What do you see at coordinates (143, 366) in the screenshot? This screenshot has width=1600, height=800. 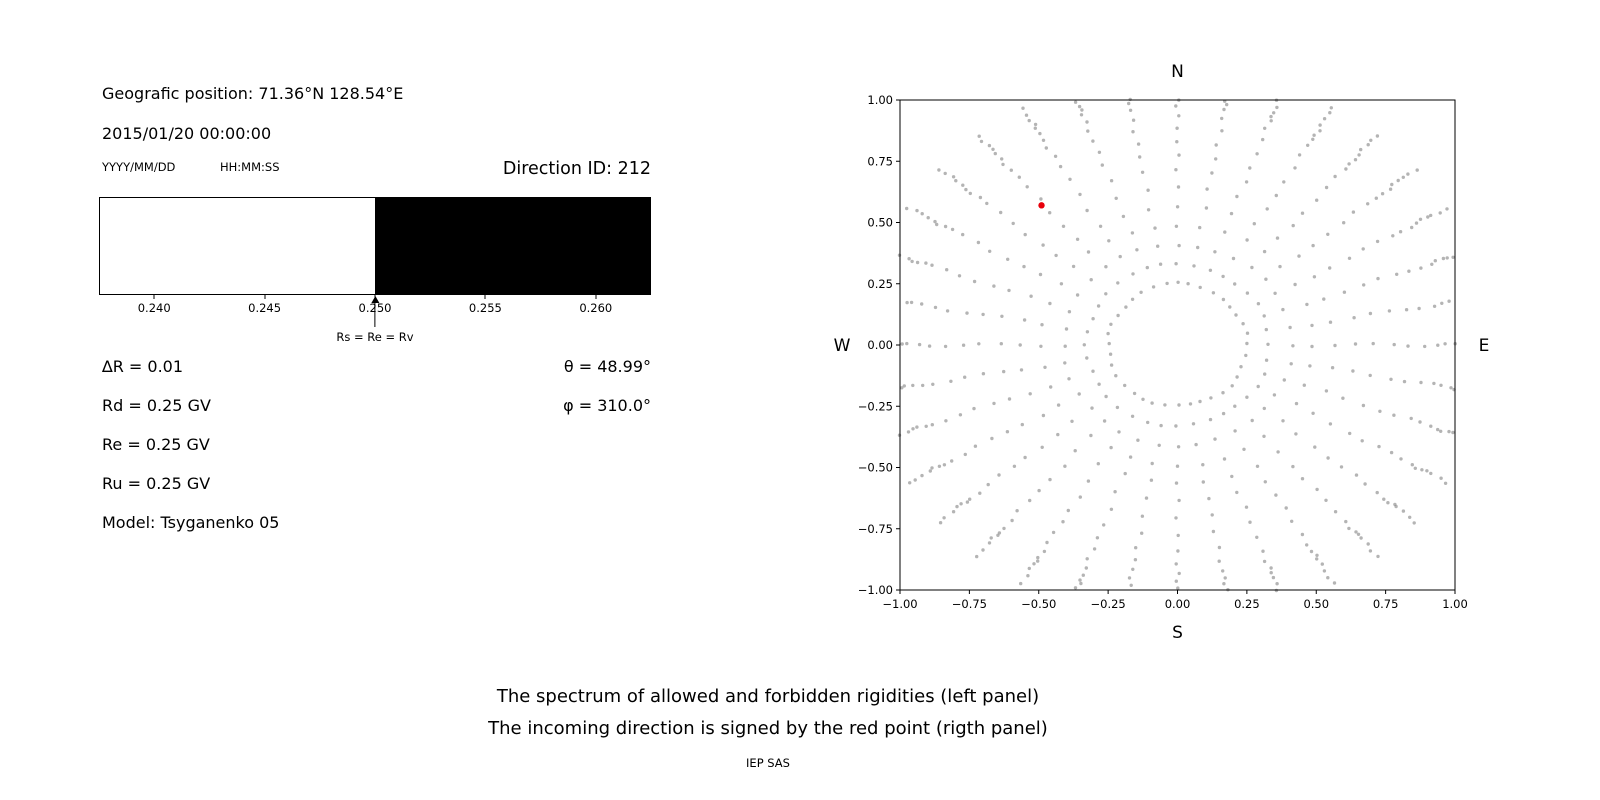 I see `delta-r-value: ∆R = 0.01` at bounding box center [143, 366].